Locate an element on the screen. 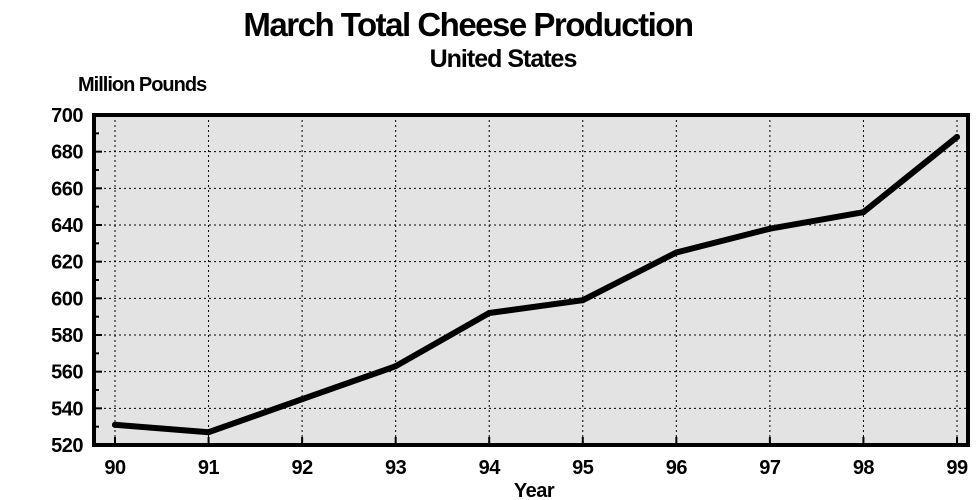  y-tick-label: 520 is located at coordinates (67, 446).